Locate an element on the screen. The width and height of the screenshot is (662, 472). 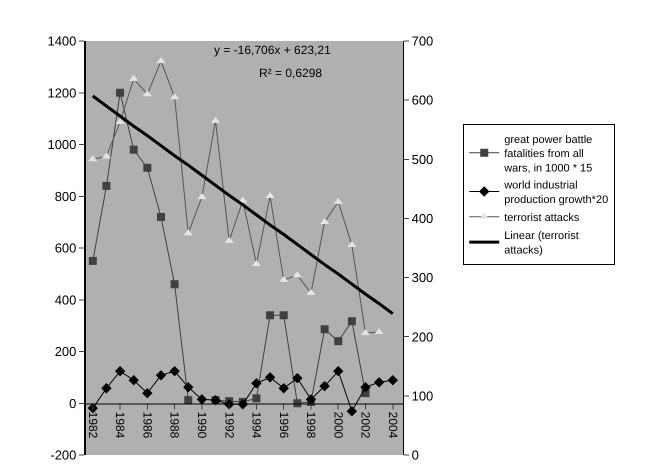
y-tick-label: 400 is located at coordinates (65, 300).